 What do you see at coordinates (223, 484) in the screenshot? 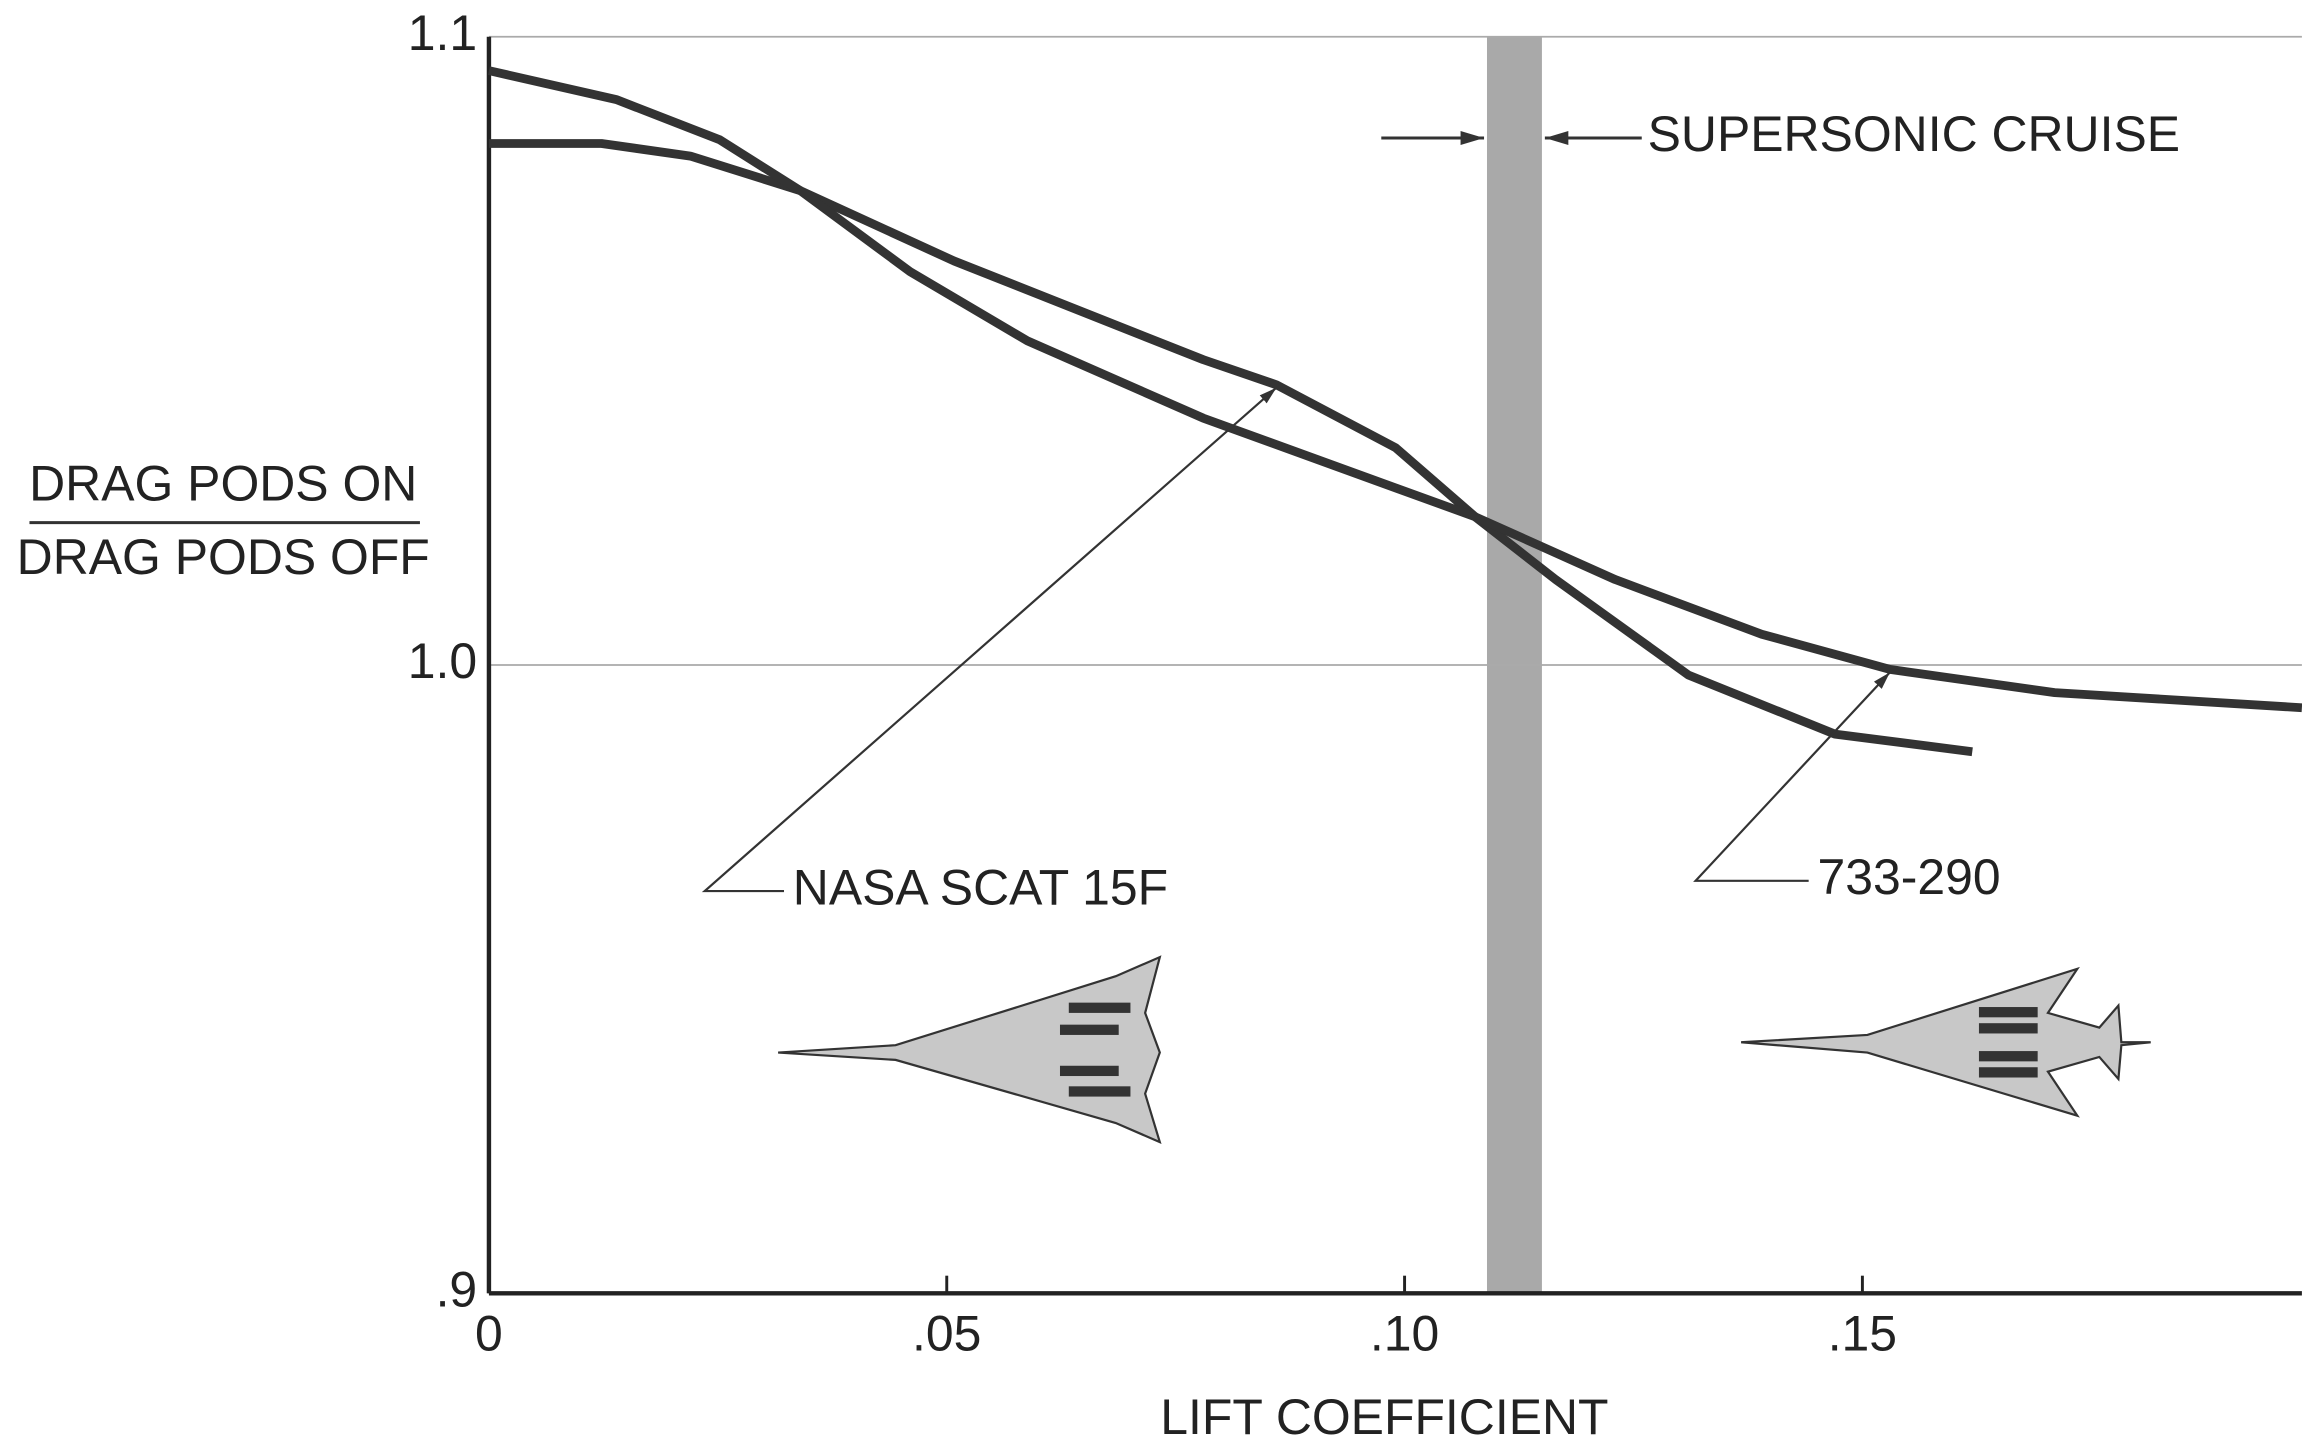
I see `y-axis-label: DRAG PODS ON` at bounding box center [223, 484].